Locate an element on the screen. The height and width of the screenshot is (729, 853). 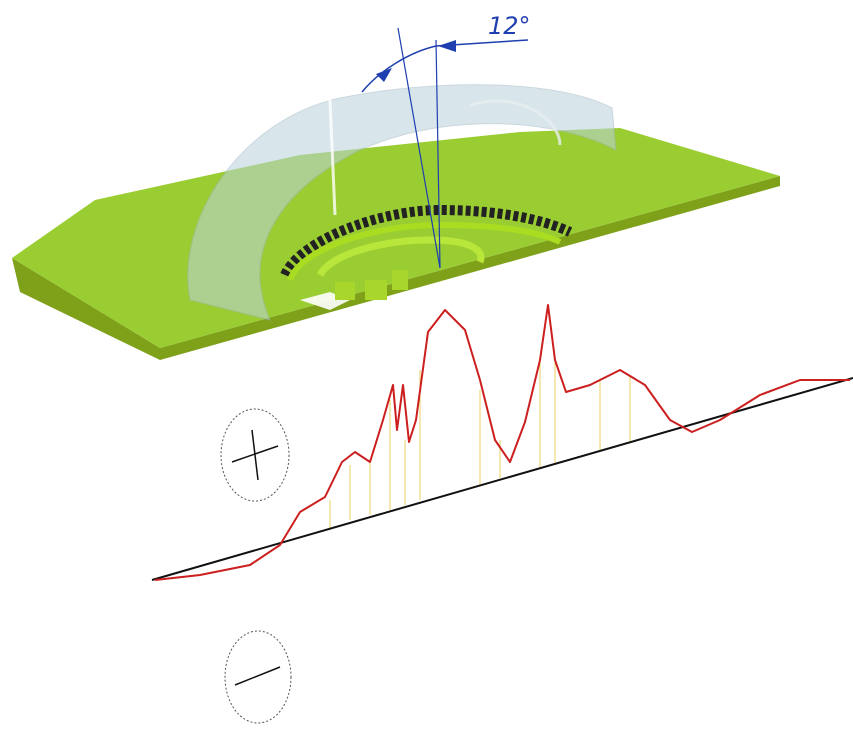
hatch is located at coordinates (480, 445).